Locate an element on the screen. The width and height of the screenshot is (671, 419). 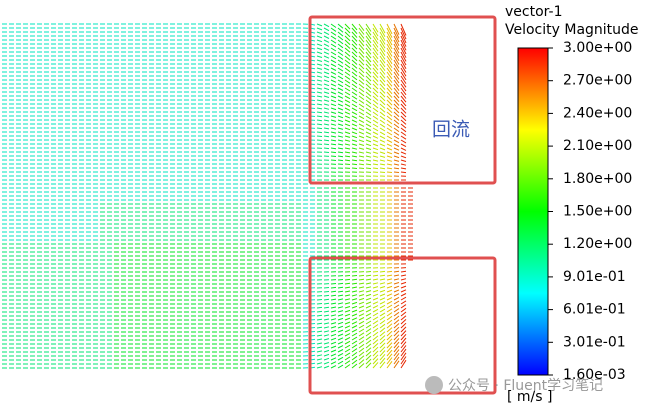
colorbar-label: 3.01e-01 is located at coordinates (594, 342).